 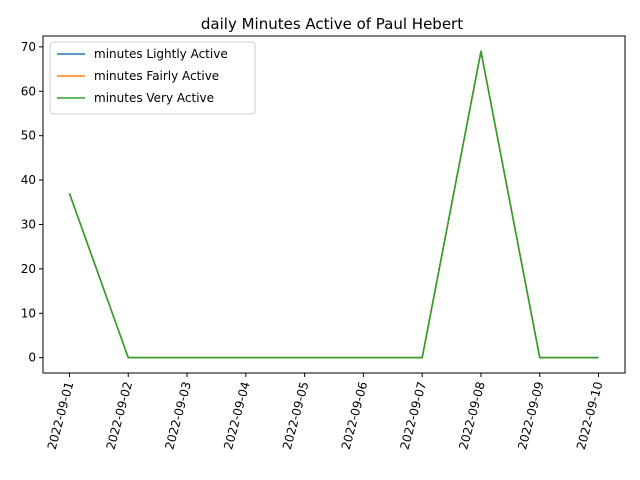 What do you see at coordinates (28, 224) in the screenshot?
I see `y-tick-label: 30` at bounding box center [28, 224].